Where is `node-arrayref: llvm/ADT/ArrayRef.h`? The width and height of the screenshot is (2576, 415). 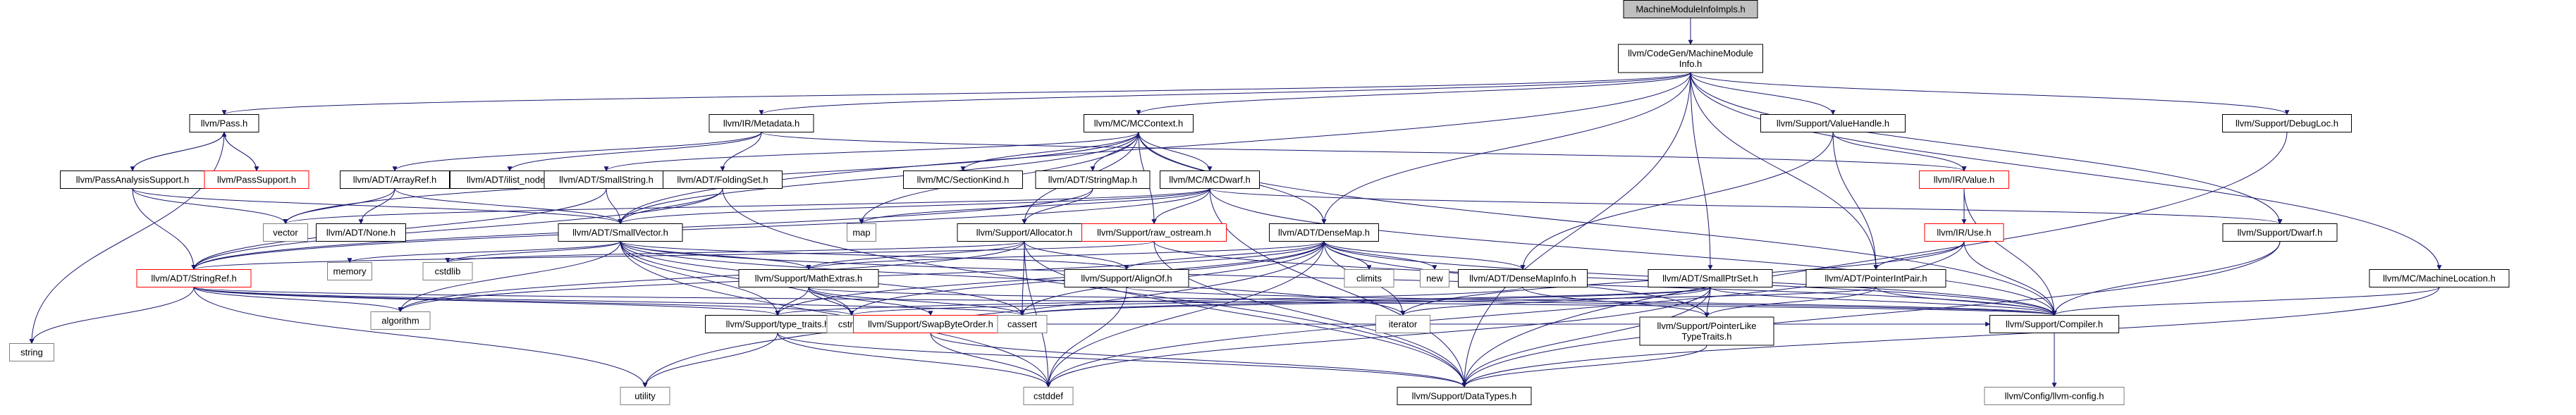 node-arrayref: llvm/ADT/ArrayRef.h is located at coordinates (395, 180).